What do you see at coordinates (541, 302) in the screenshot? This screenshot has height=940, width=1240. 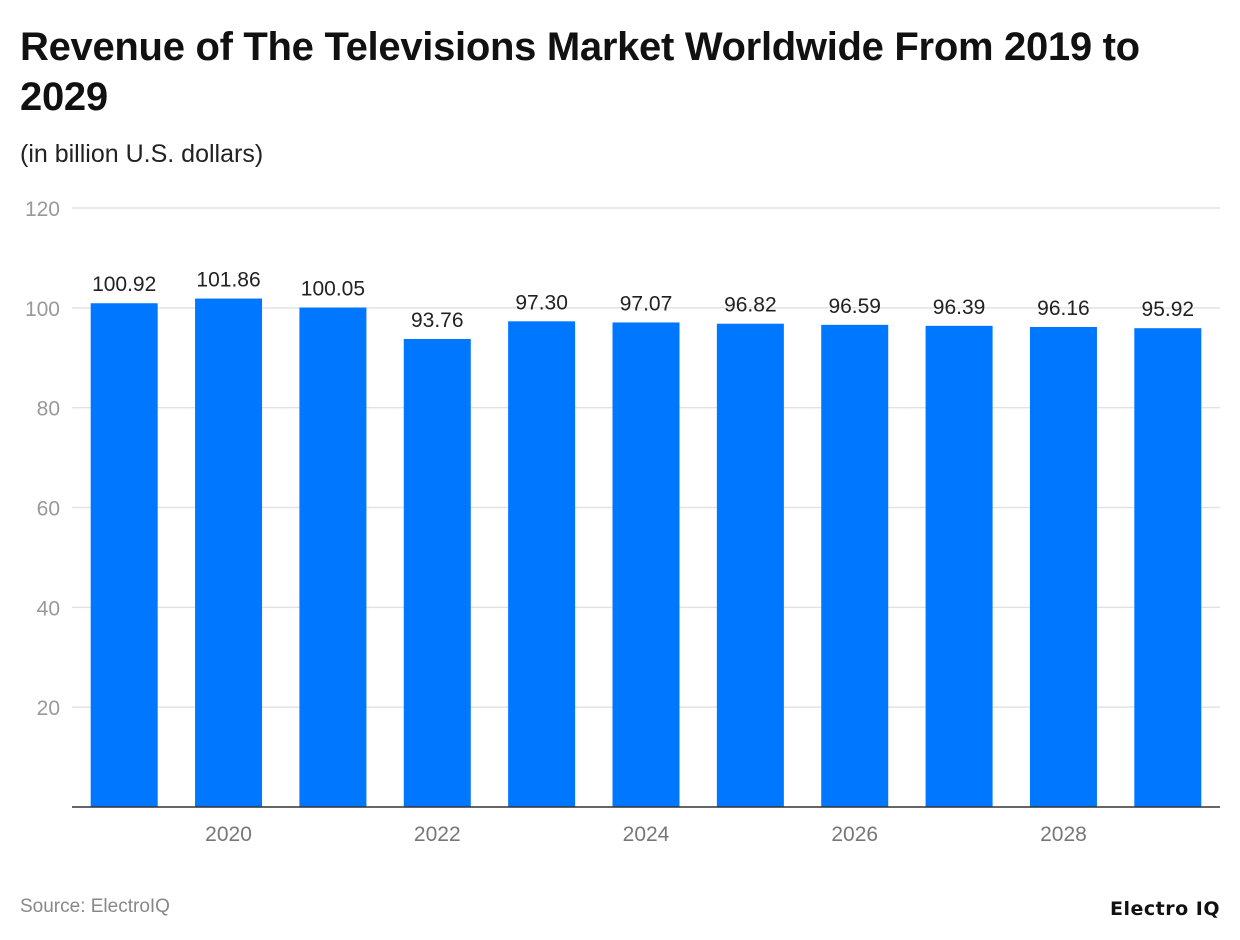 I see `data-label: 97.30` at bounding box center [541, 302].